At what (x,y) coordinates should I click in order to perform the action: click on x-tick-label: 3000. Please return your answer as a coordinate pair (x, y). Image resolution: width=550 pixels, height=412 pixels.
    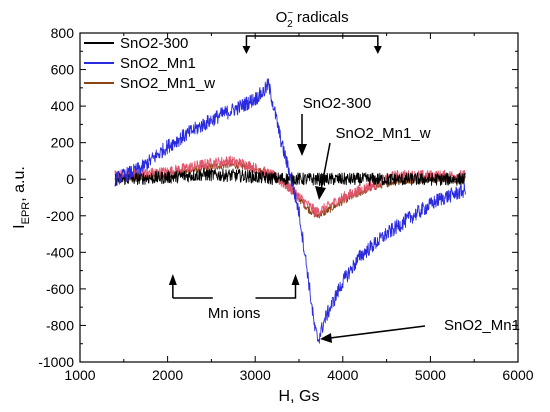
    Looking at the image, I should click on (255, 375).